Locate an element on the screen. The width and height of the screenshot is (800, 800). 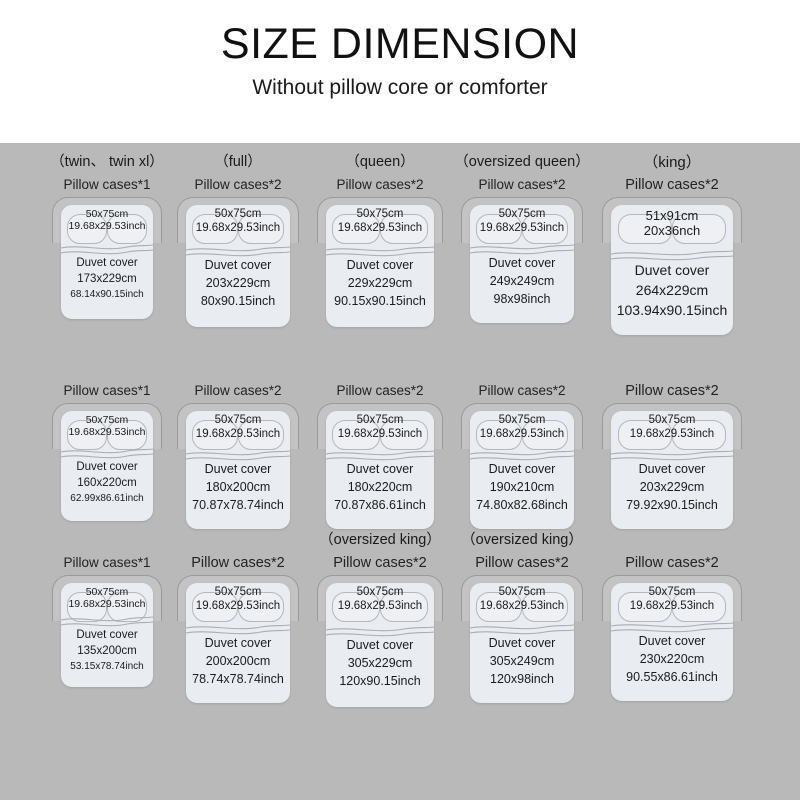
size-card-group-label: （full） is located at coordinates (238, 162).